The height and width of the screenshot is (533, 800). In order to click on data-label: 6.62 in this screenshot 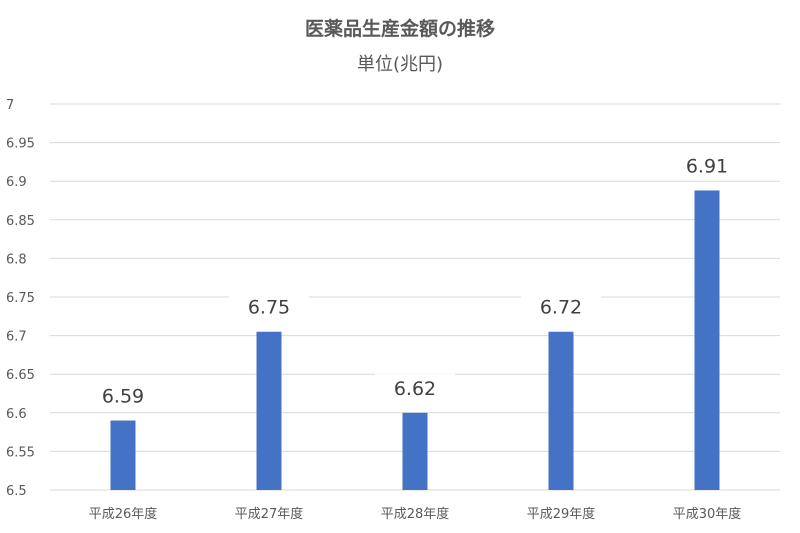, I will do `click(415, 389)`.